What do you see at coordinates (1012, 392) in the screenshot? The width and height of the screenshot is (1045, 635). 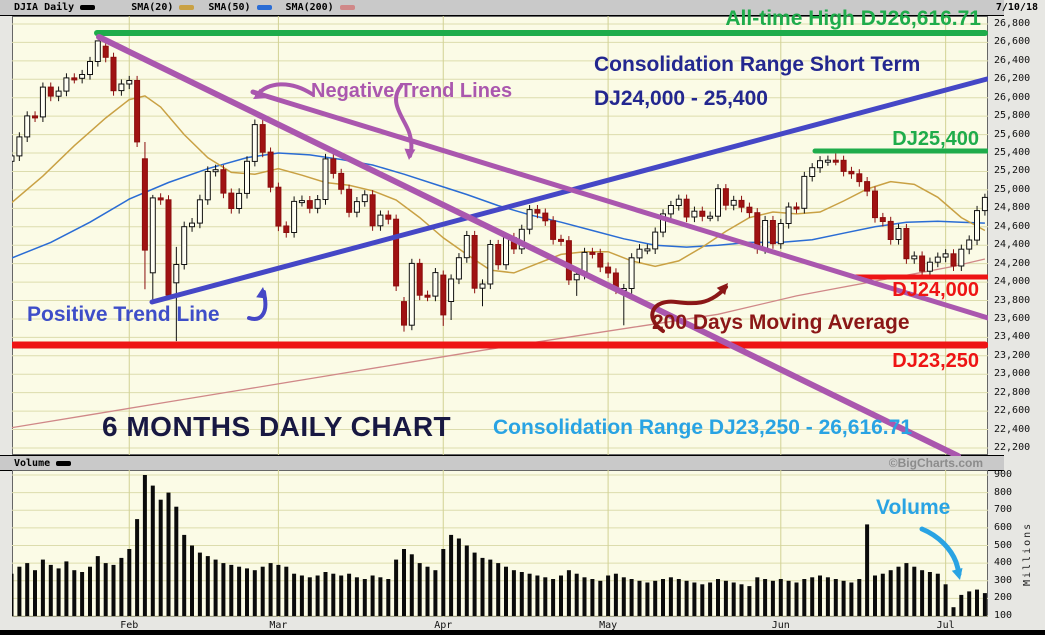 I see `y-axis-label: 22,800` at bounding box center [1012, 392].